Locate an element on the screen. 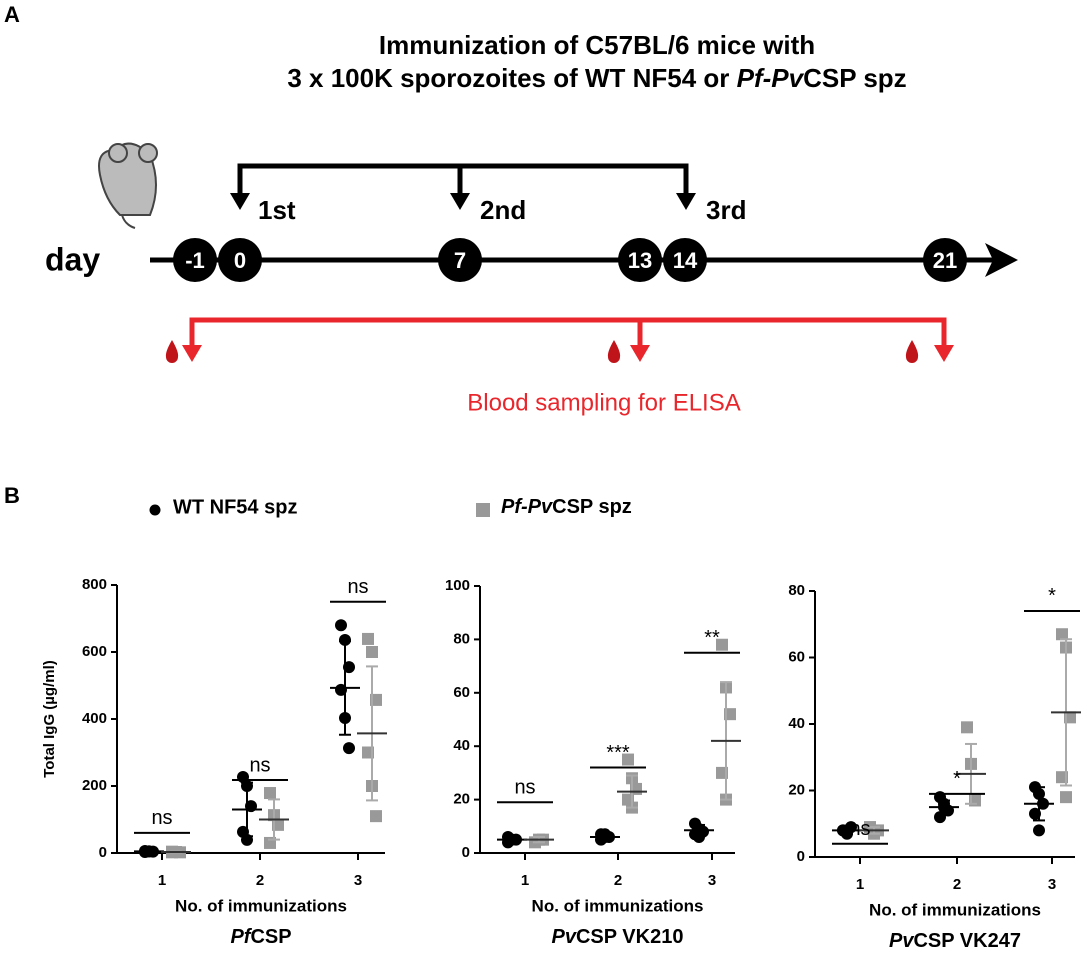 The image size is (1087, 971). immunization-bracket is located at coordinates (463, 180).